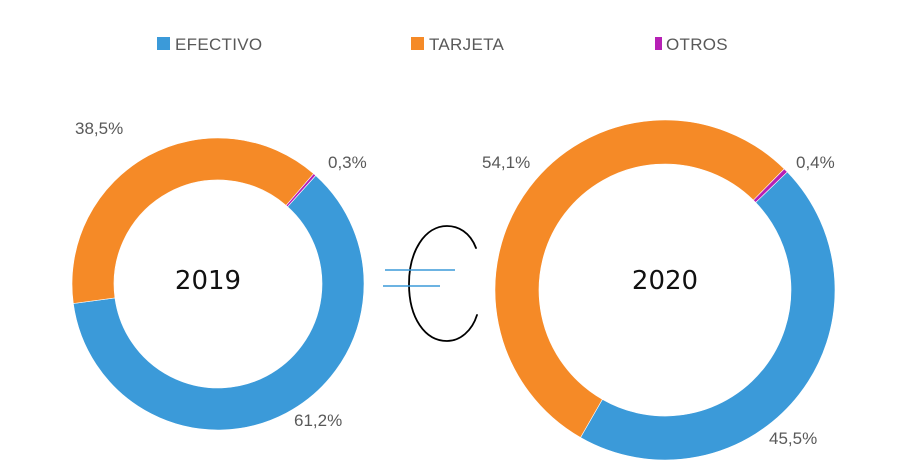 The width and height of the screenshot is (900, 474). What do you see at coordinates (417, 43) in the screenshot?
I see `legend-swatch-tarjeta` at bounding box center [417, 43].